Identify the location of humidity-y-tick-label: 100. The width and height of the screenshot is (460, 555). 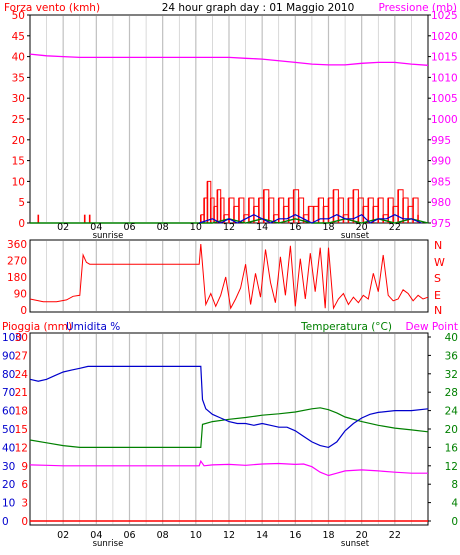
(12, 338).